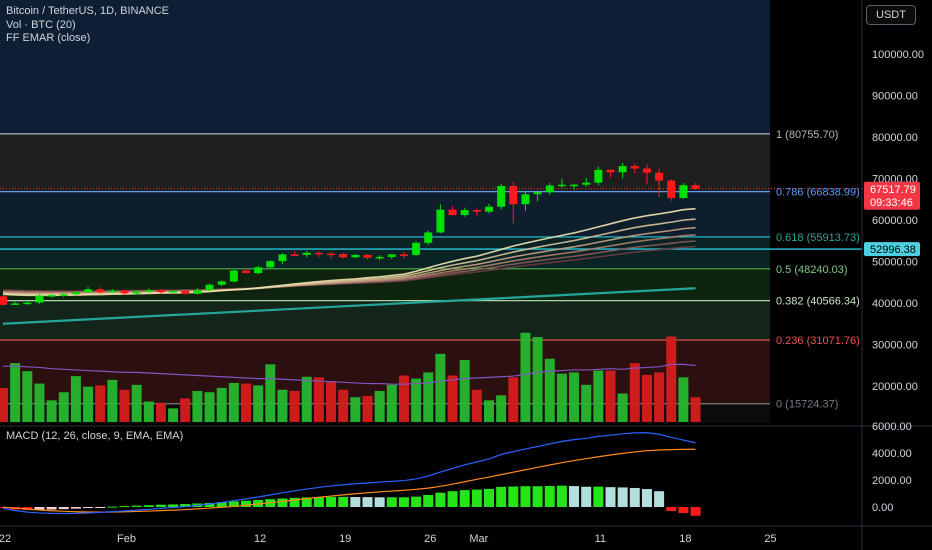 The width and height of the screenshot is (932, 550). What do you see at coordinates (41, 24) in the screenshot?
I see `volume-indicator-label: Vol · BTC (20)` at bounding box center [41, 24].